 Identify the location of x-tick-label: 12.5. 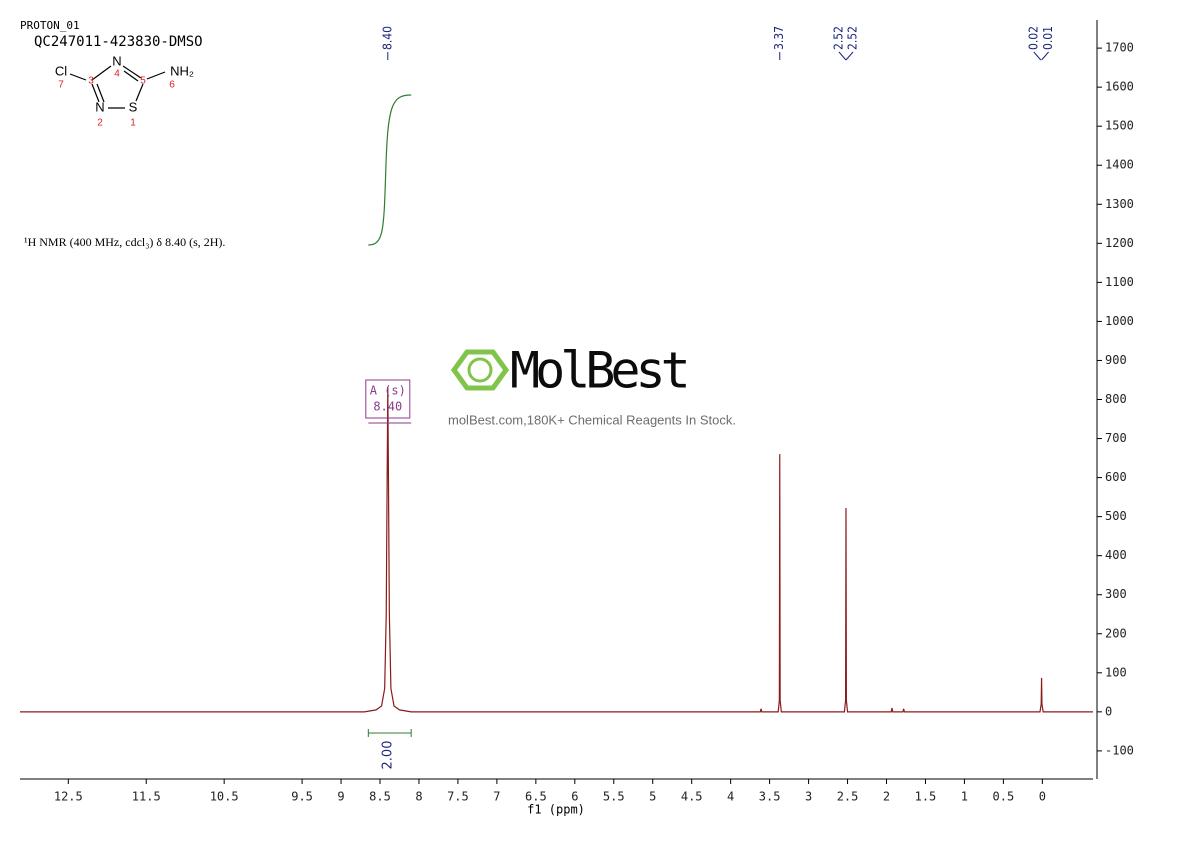
(68, 797).